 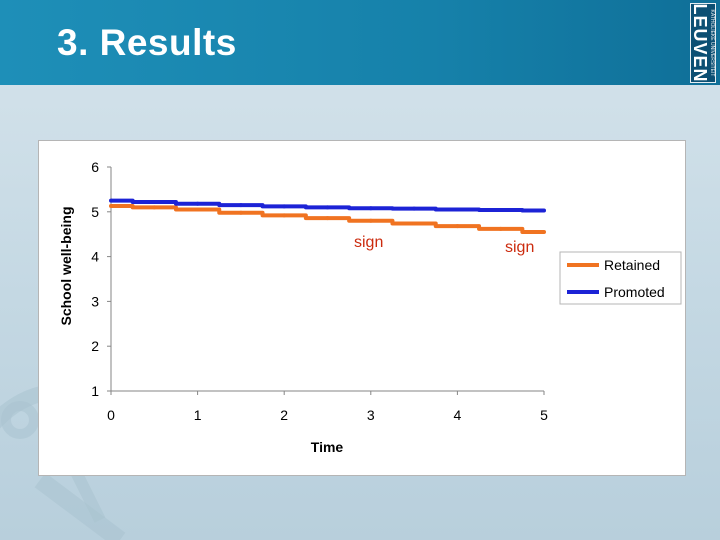 What do you see at coordinates (284, 415) in the screenshot?
I see `x-tick-label: 2` at bounding box center [284, 415].